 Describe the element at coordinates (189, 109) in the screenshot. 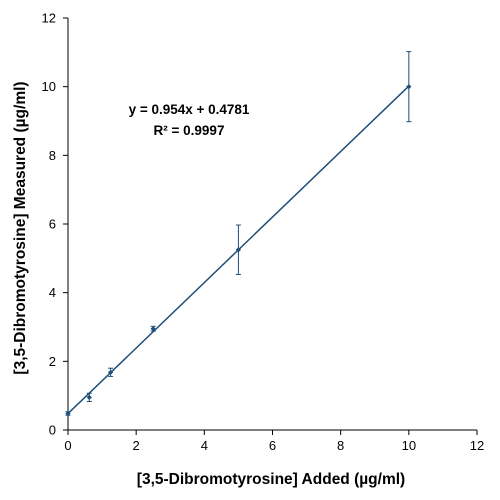

I see `trendline-equation: y = 0.954x + 0.4781` at that location.